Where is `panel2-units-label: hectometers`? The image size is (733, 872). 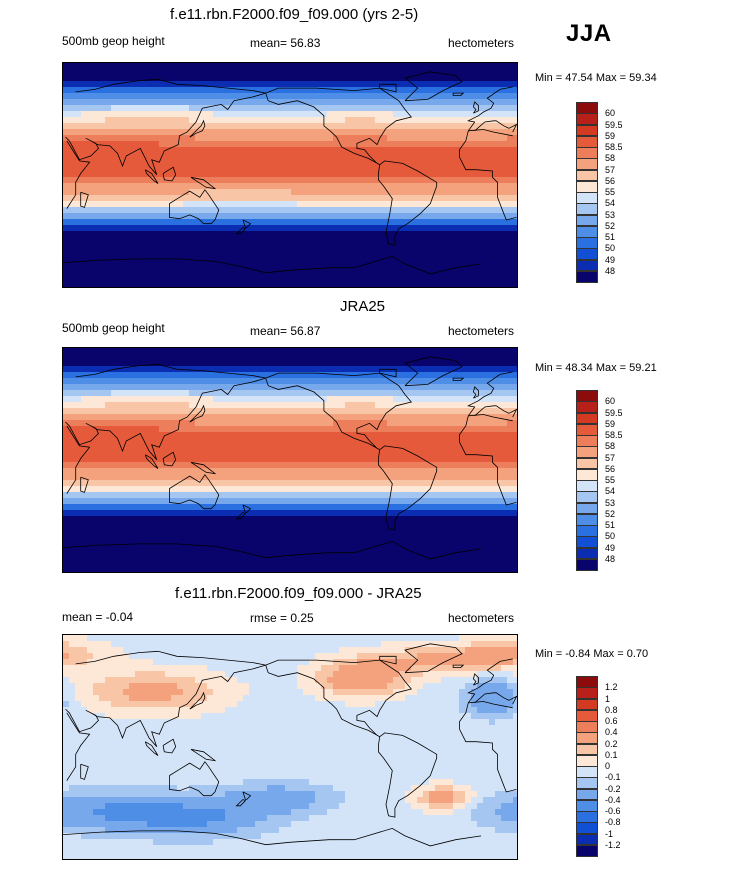
panel2-units-label: hectometers is located at coordinates (481, 331).